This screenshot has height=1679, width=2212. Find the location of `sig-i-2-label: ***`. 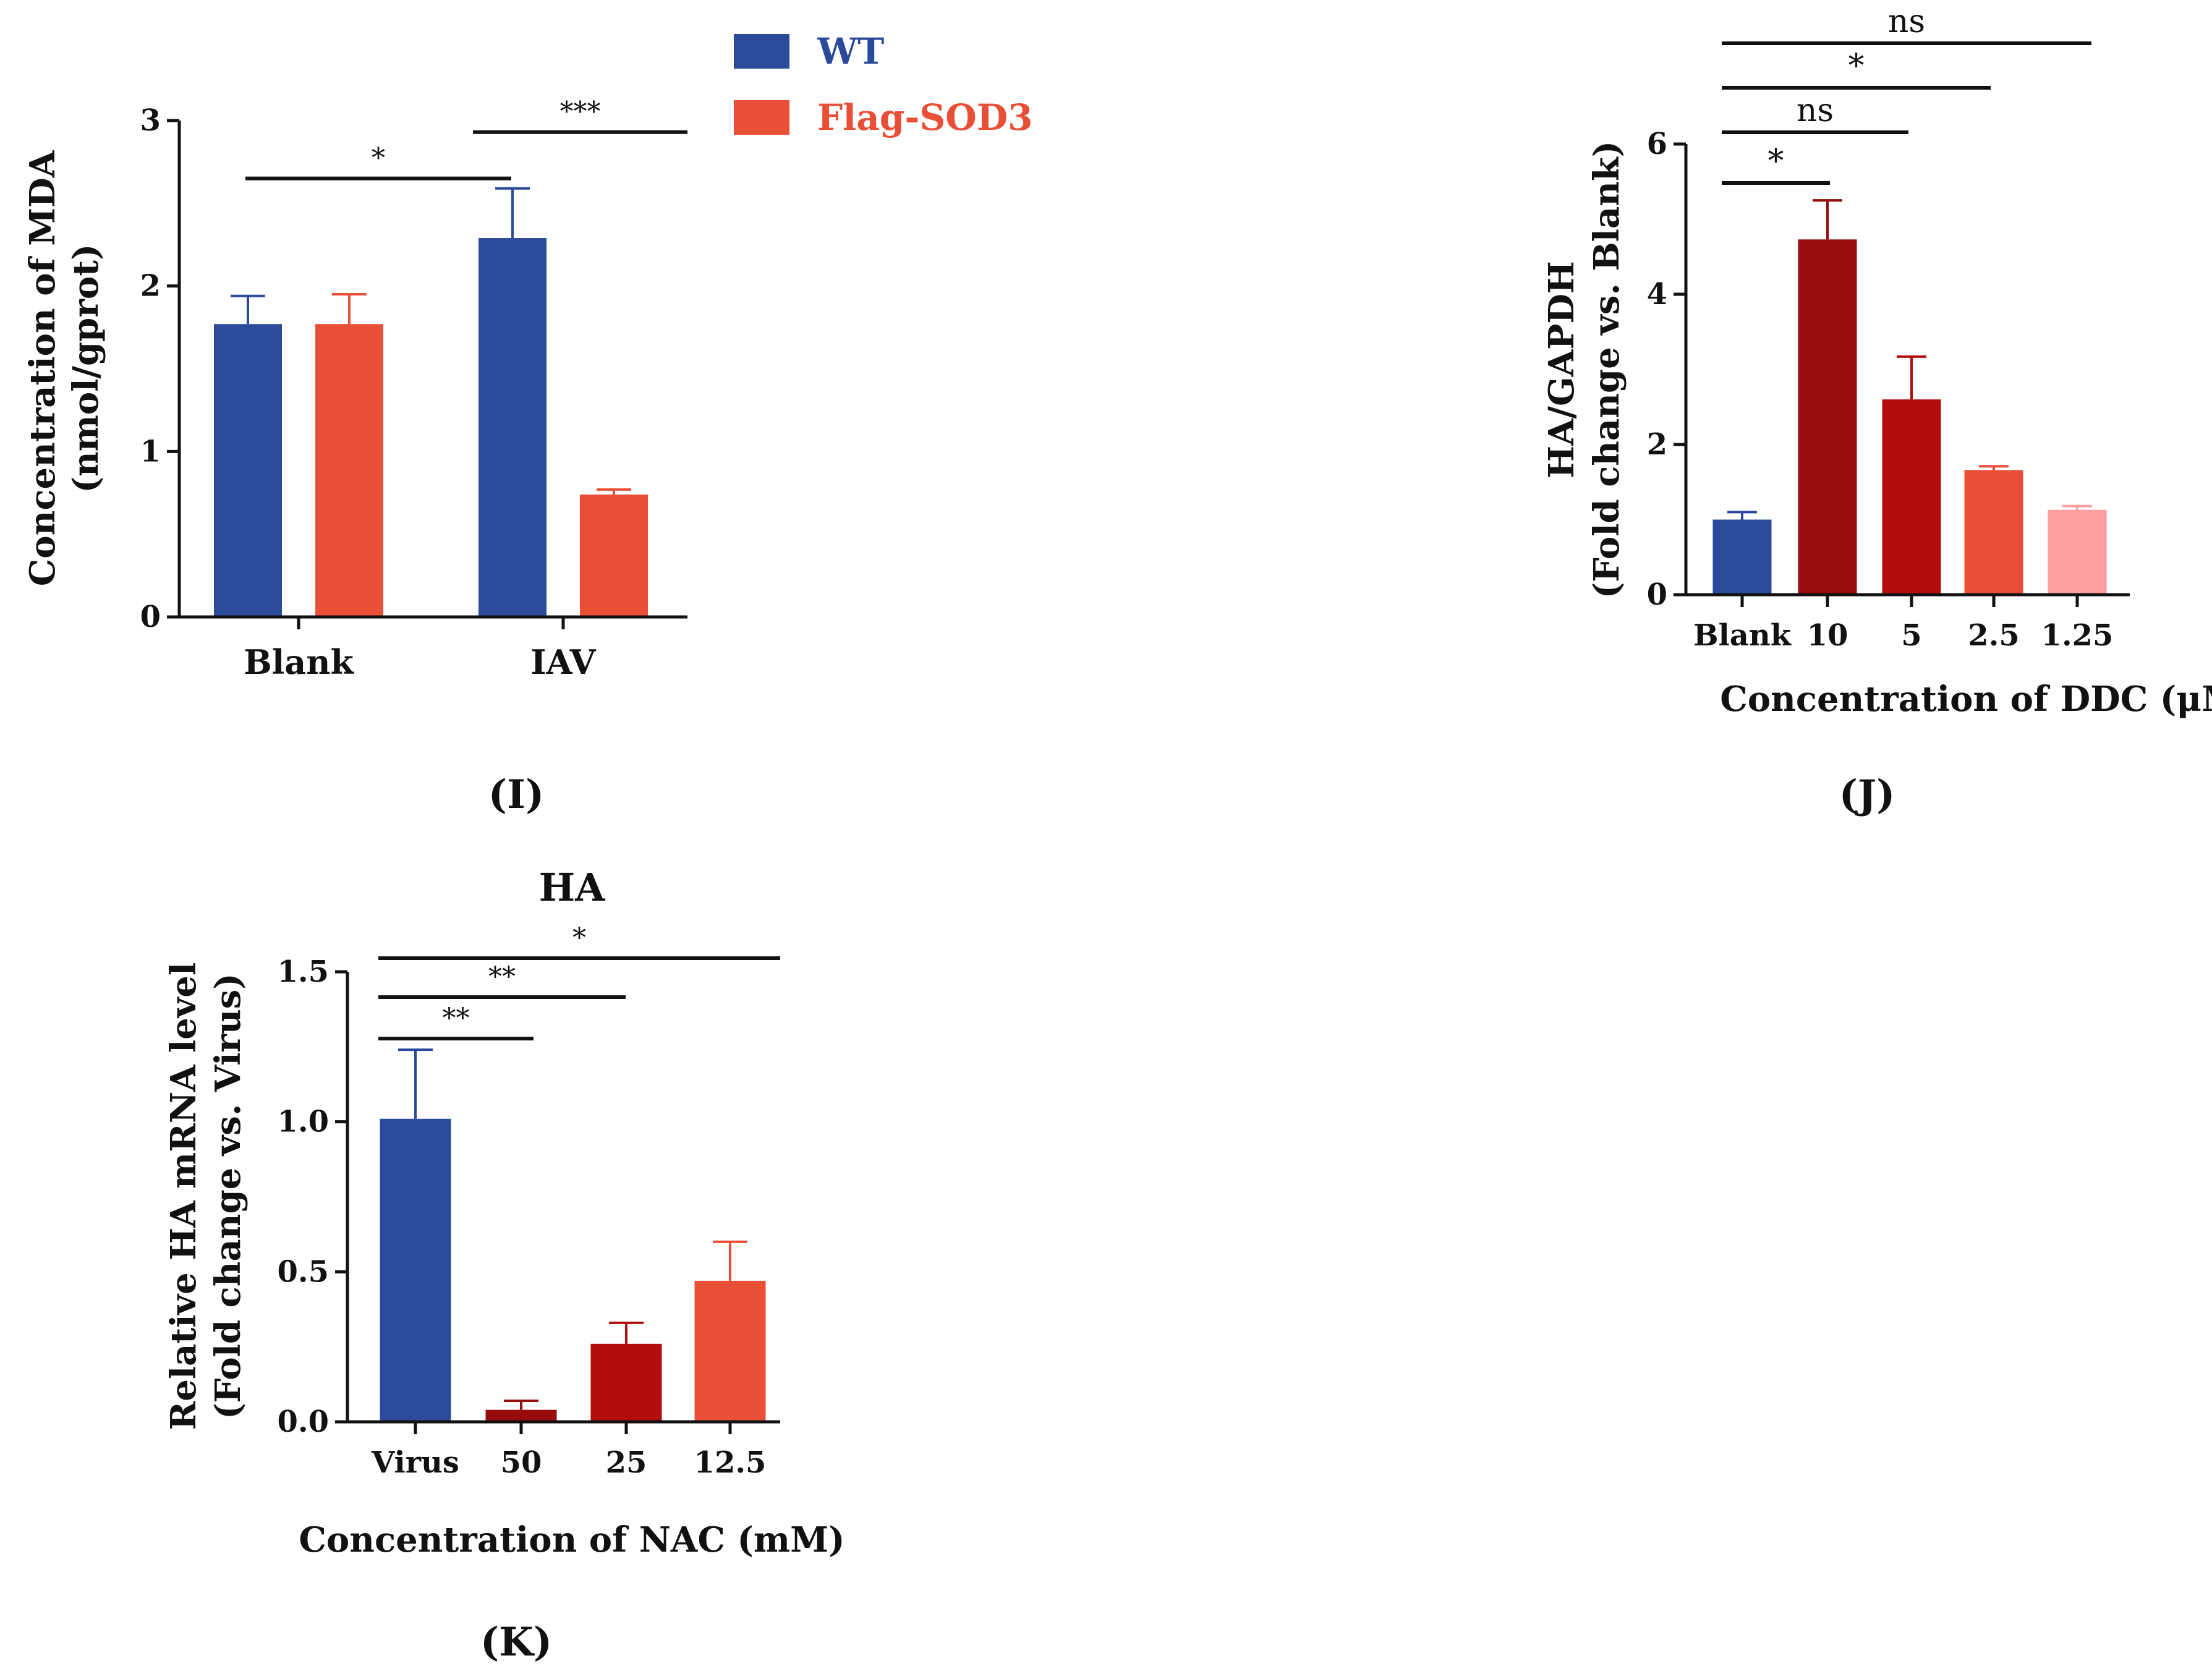

sig-i-2-label: *** is located at coordinates (580, 112).